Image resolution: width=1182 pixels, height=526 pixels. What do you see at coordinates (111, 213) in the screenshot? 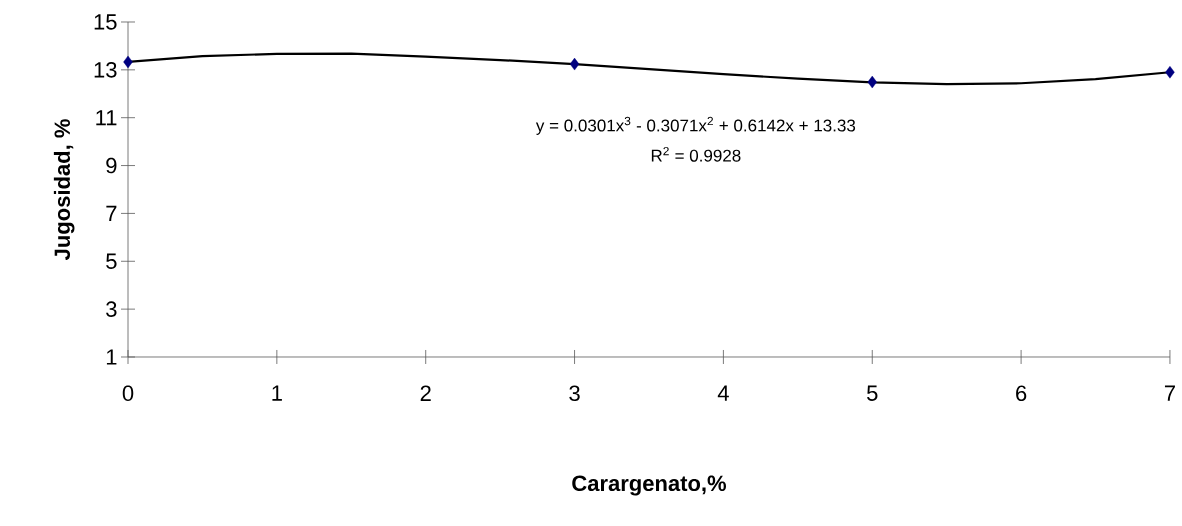
I see `y-tick-label: 7` at bounding box center [111, 213].